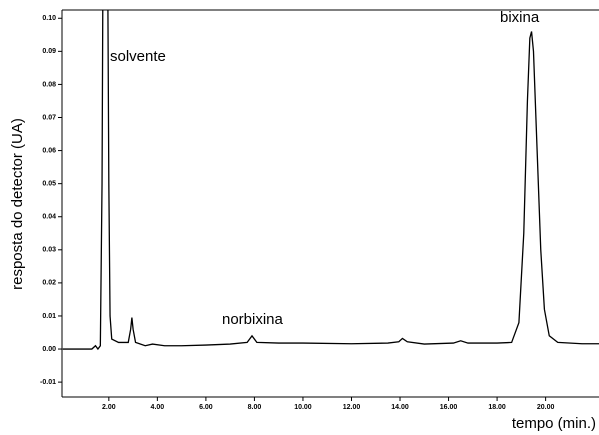 This screenshot has width=599, height=435. Describe the element at coordinates (48, 382) in the screenshot. I see `y-tick-label: -0.01` at that location.